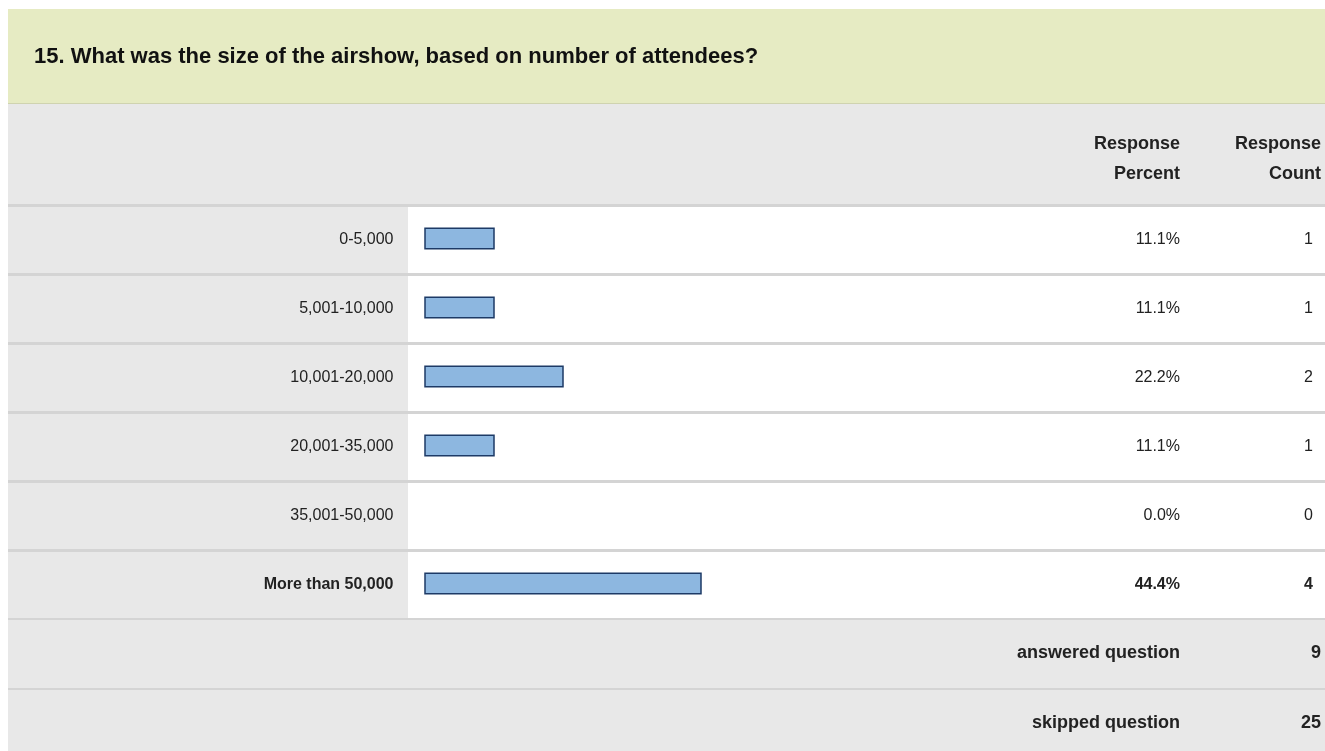 This screenshot has width=1325, height=751. Describe the element at coordinates (366, 238) in the screenshot. I see `y-tick-label: 0-5,000` at that location.